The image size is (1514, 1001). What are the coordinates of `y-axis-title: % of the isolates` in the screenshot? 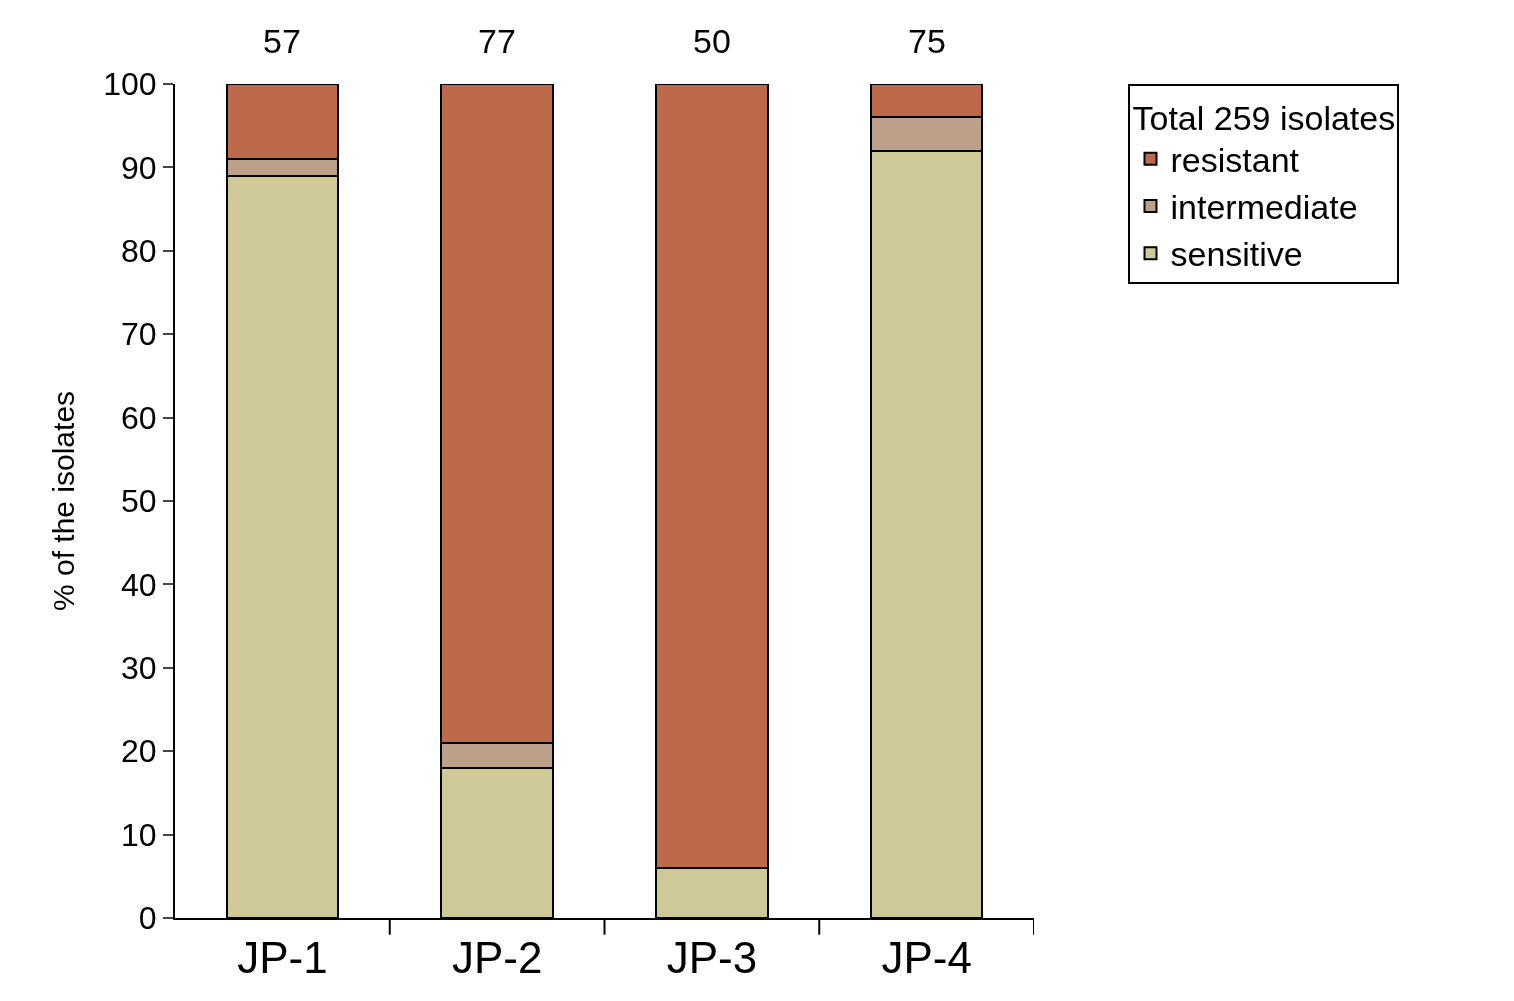 It's located at (63, 501).